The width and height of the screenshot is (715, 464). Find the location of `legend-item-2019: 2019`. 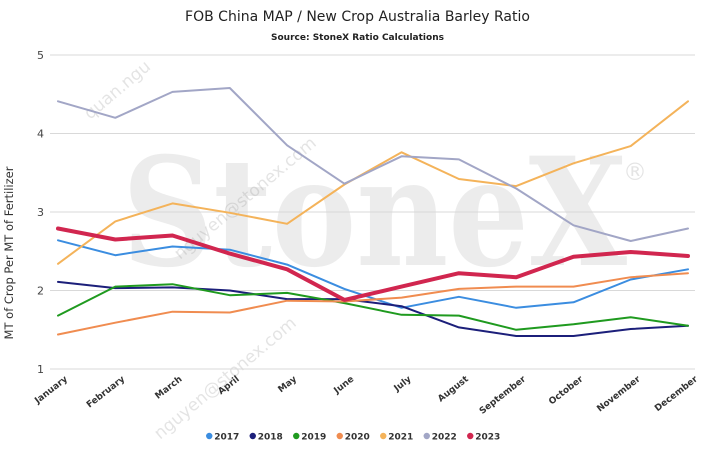

legend-item-2019: 2019 is located at coordinates (309, 438).